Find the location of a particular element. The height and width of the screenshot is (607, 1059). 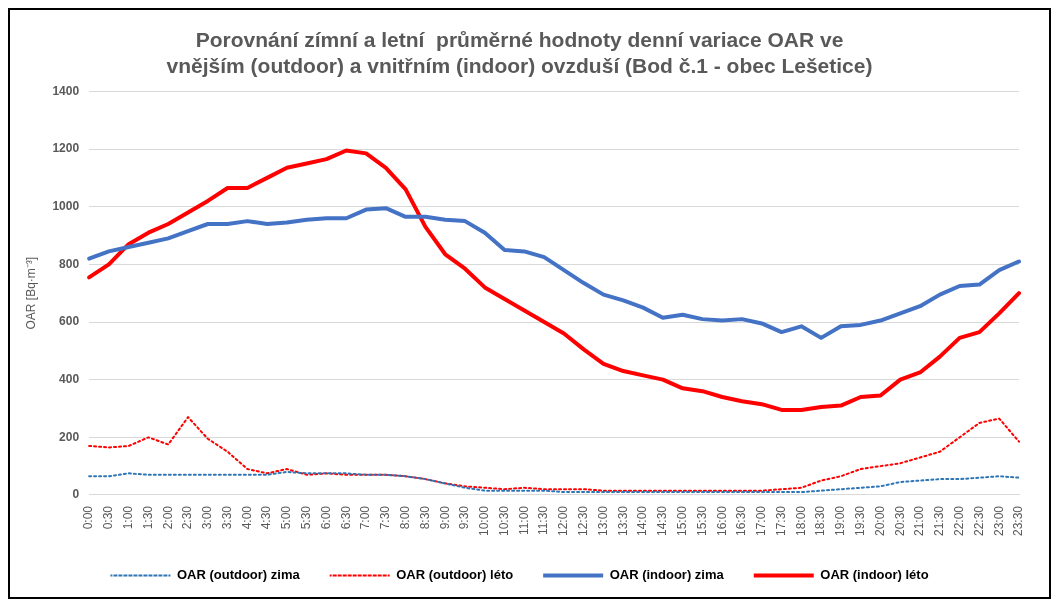

x-tick-label: 1:00 is located at coordinates (127, 517).